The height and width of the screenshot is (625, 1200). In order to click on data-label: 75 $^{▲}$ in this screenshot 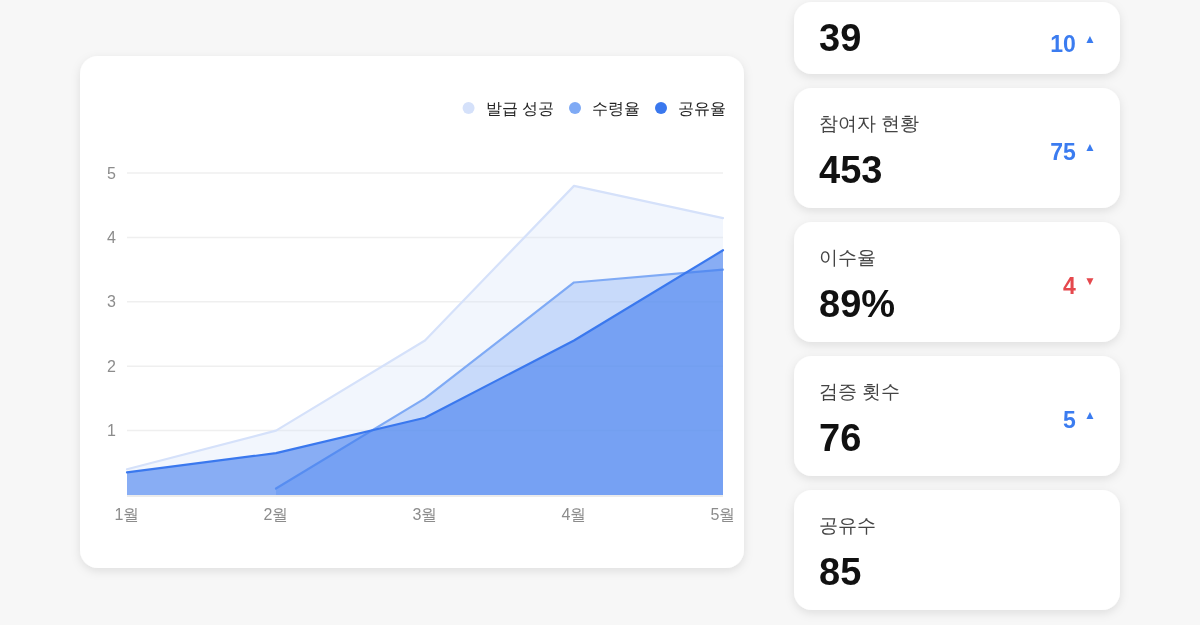, I will do `click(1073, 152)`.